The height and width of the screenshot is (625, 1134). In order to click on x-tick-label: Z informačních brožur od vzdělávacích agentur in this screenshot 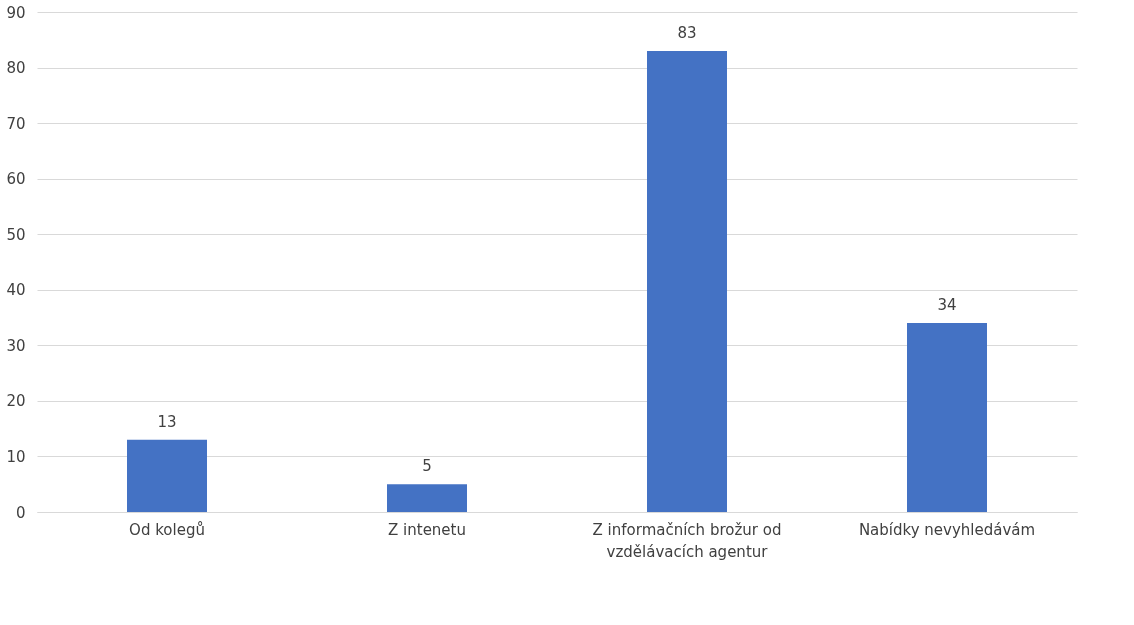, I will do `click(687, 540)`.